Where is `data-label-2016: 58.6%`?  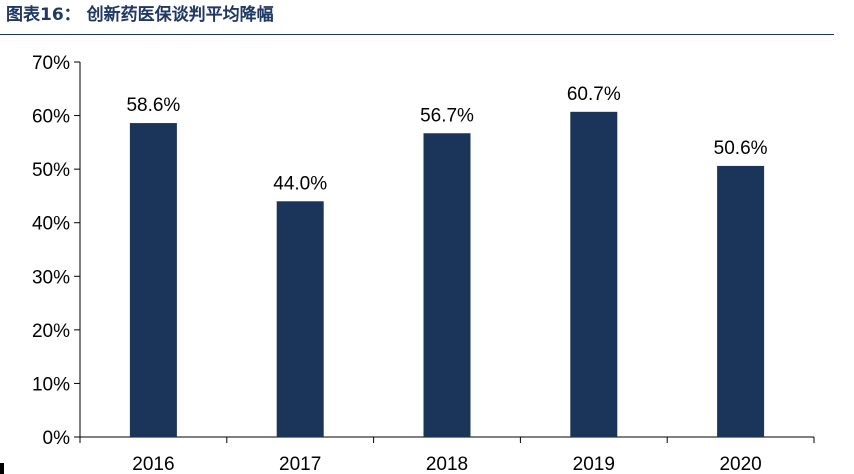
data-label-2016: 58.6% is located at coordinates (153, 105).